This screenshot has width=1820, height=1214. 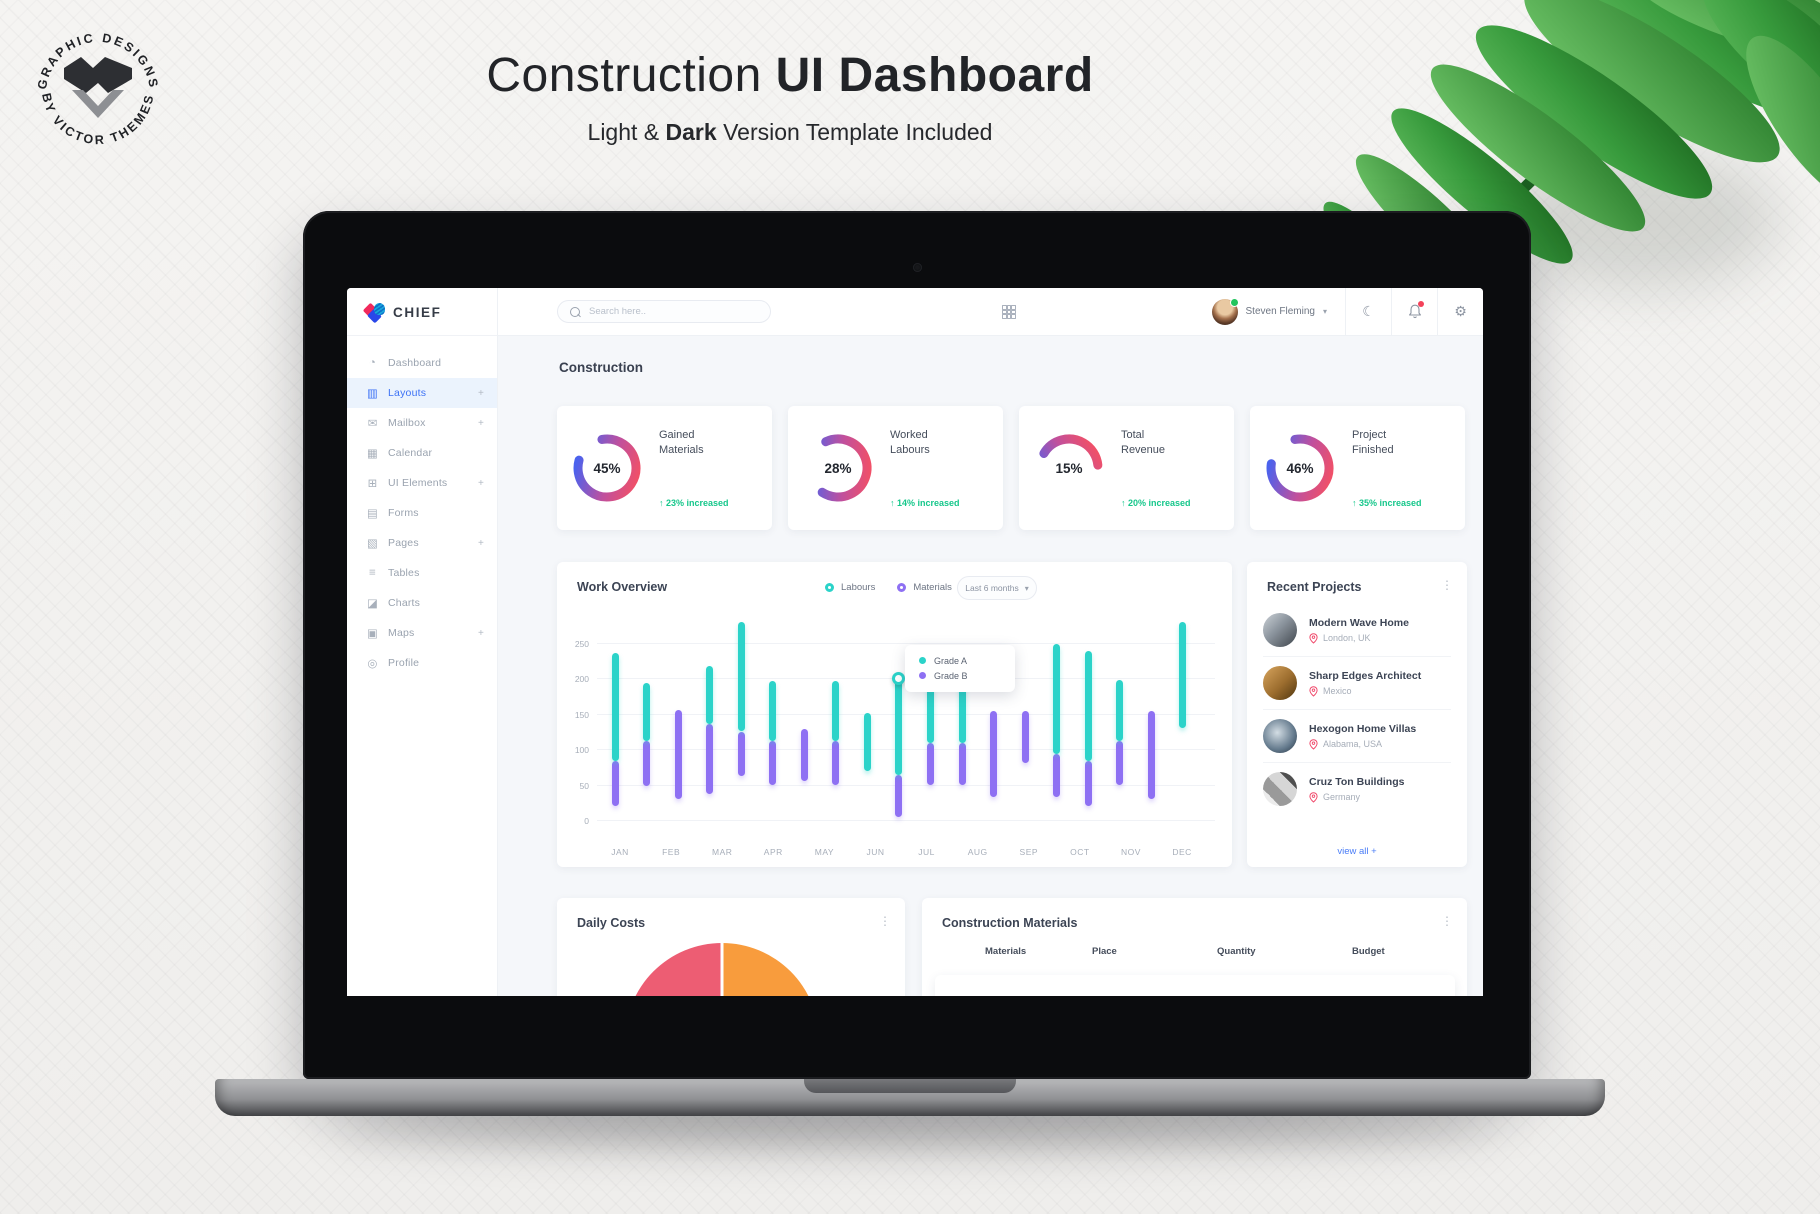 I want to click on victor-themes-badge: · GRAPHIC DESIGNS · BY VICTOR THEMES, so click(x=90, y=79).